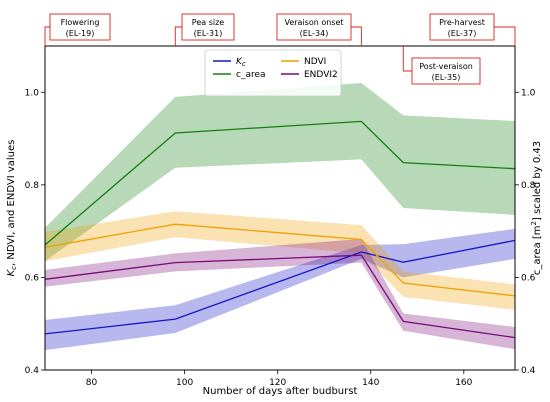 This screenshot has height=402, width=550. Describe the element at coordinates (314, 33) in the screenshot. I see `annotation-code: (EL-34)` at that location.